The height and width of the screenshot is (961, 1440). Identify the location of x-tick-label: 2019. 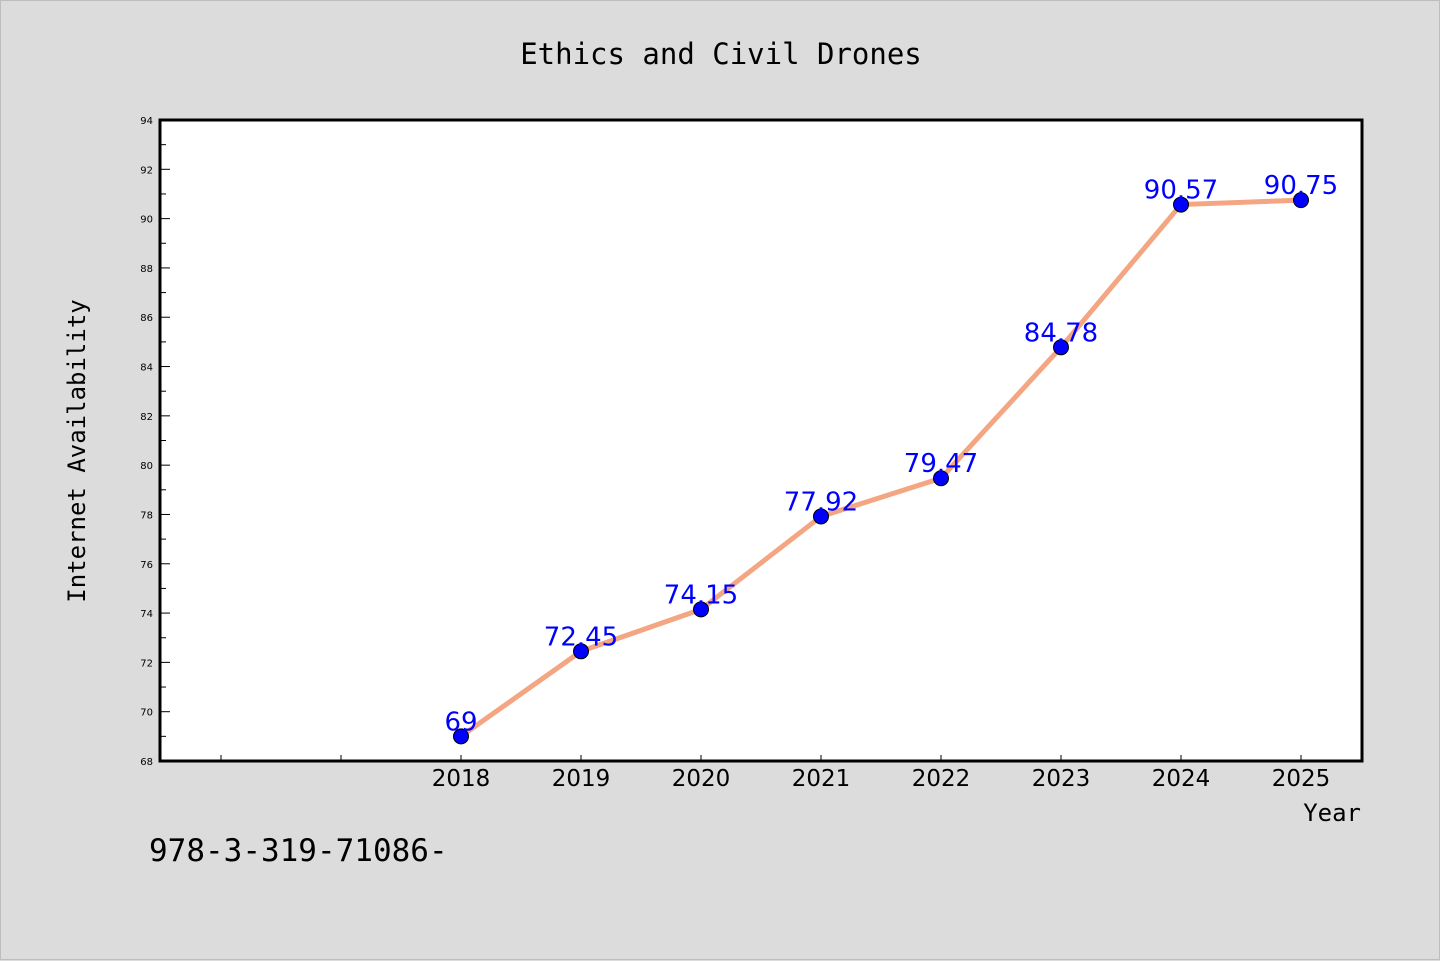
(581, 779).